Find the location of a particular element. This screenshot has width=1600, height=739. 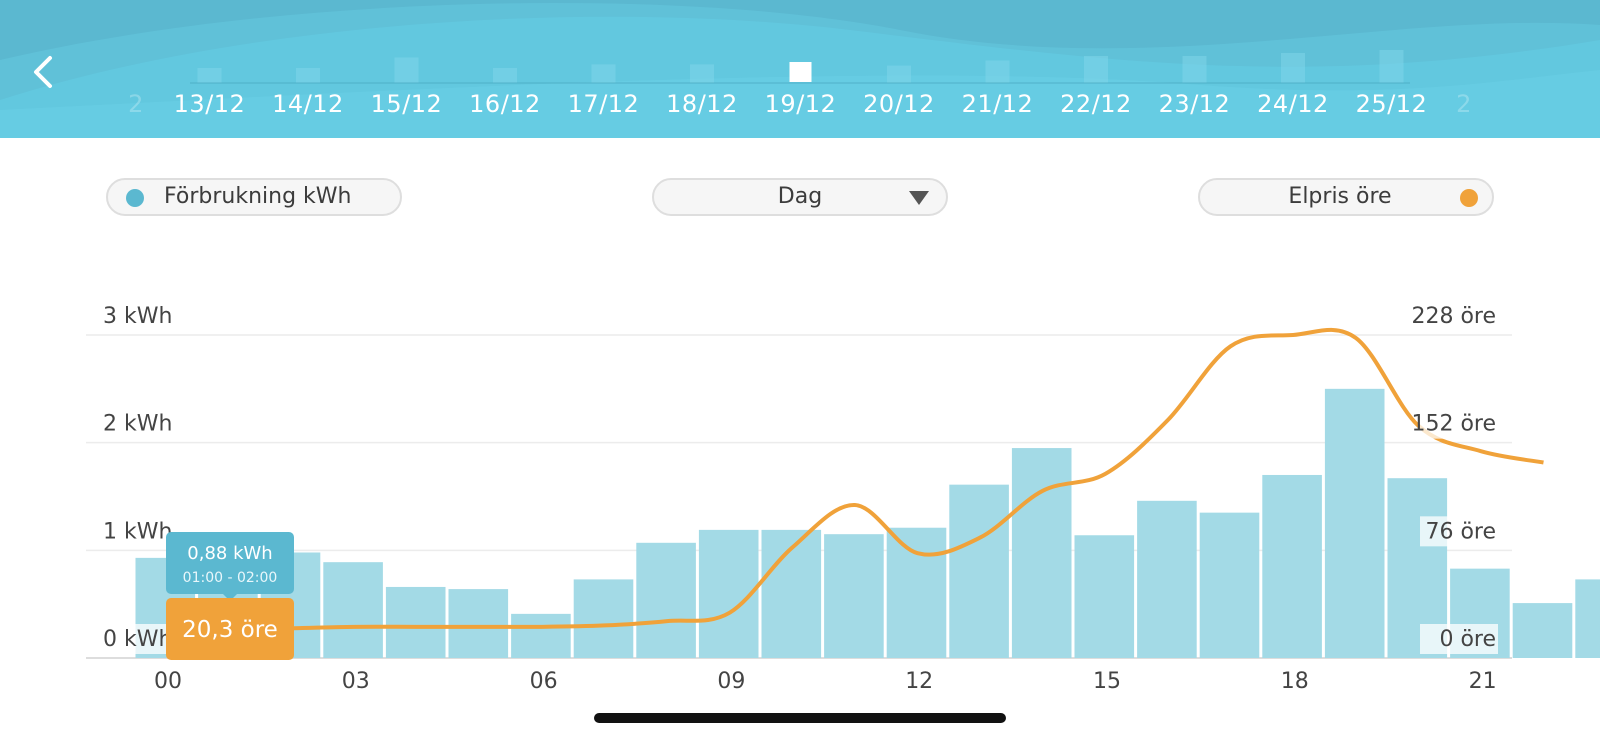

right-axis-label: 76 öre is located at coordinates (1460, 531).